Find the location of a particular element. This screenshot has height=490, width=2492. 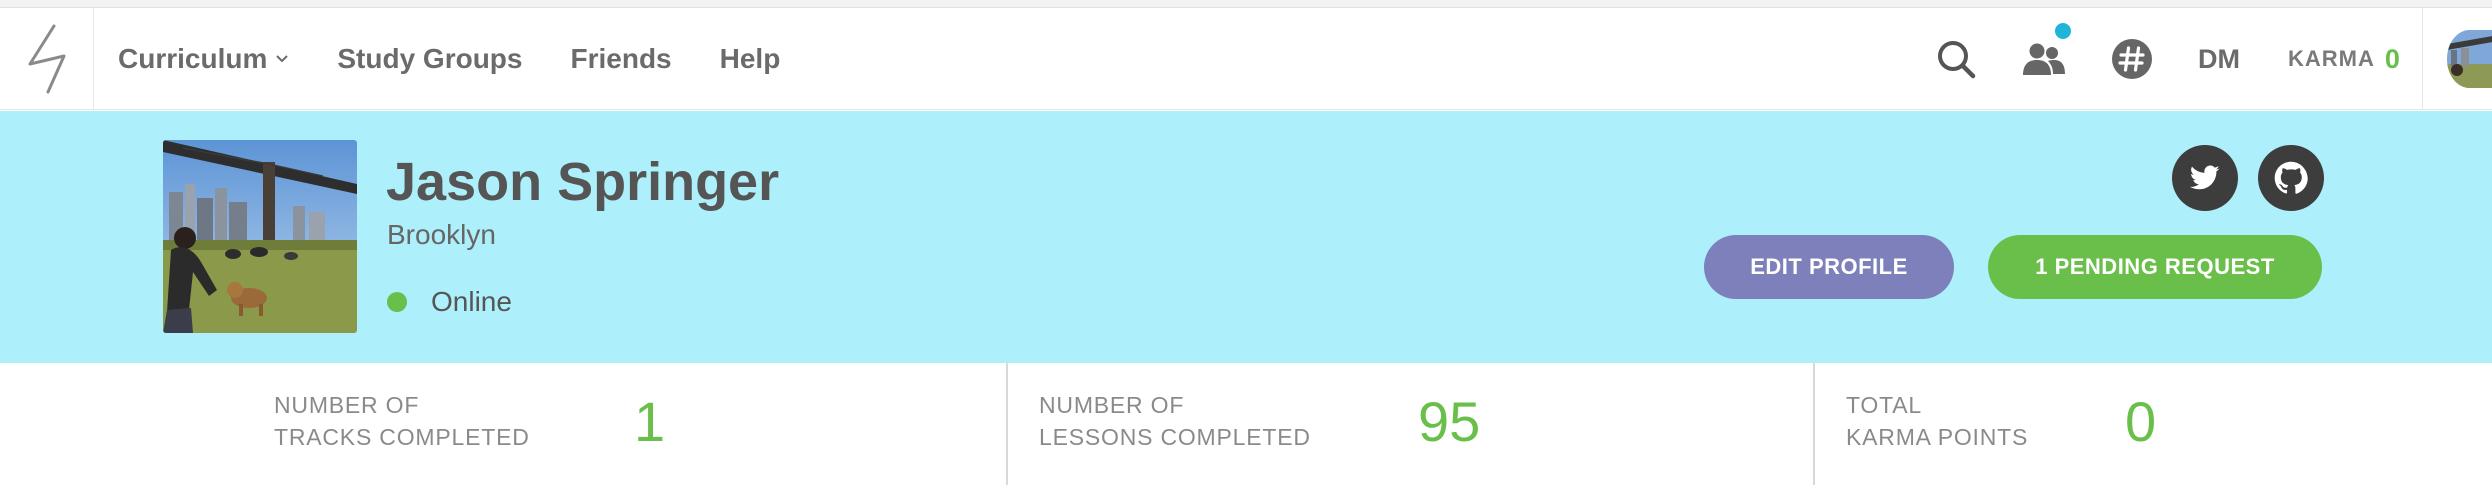

stat-karma-label: TOTAL KARMA POINTS is located at coordinates (1937, 421).